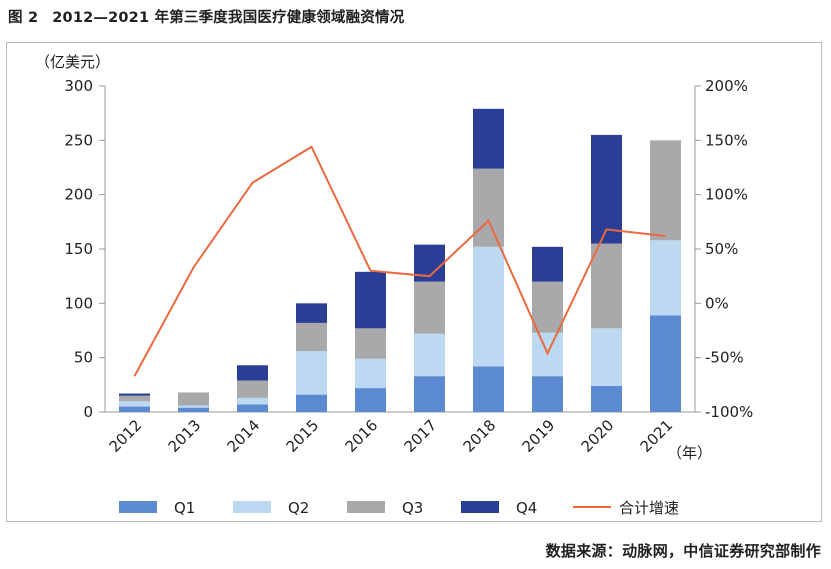  Describe the element at coordinates (412, 508) in the screenshot. I see `legend-label-q3: Q3` at that location.